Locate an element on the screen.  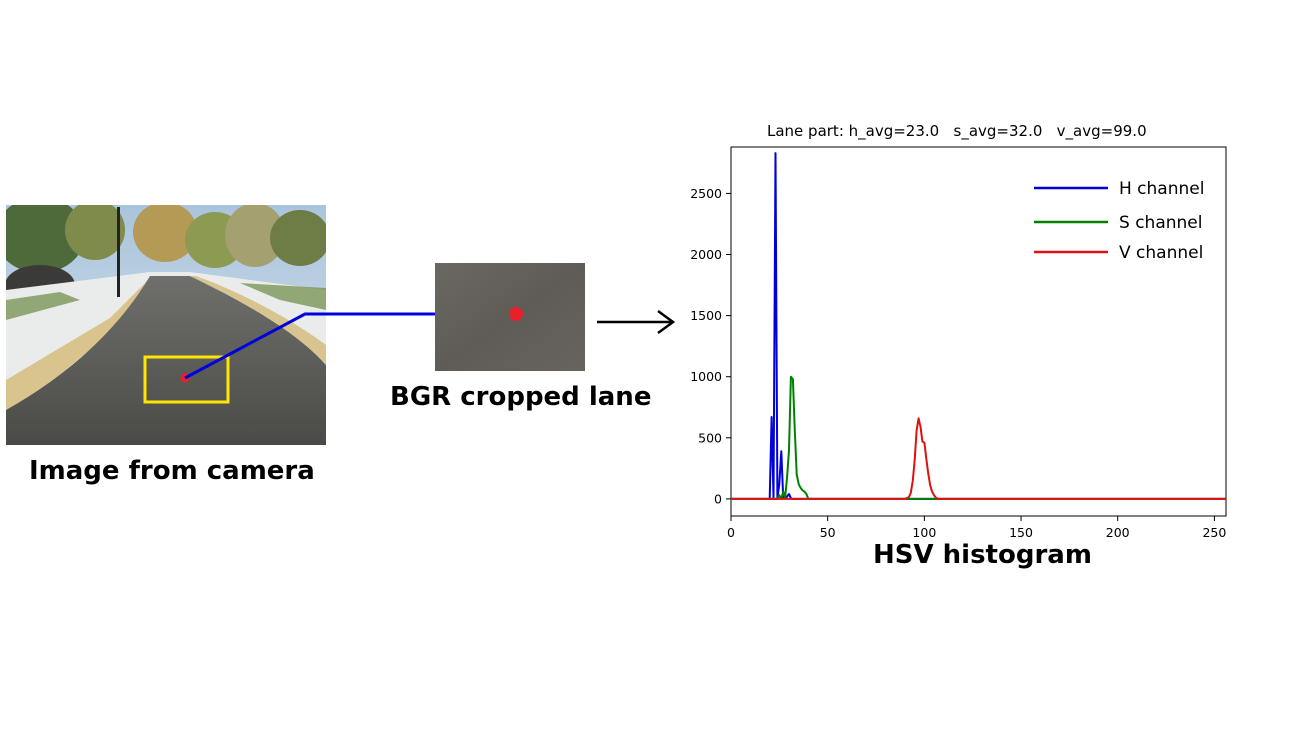
roi-box is located at coordinates (186, 379).